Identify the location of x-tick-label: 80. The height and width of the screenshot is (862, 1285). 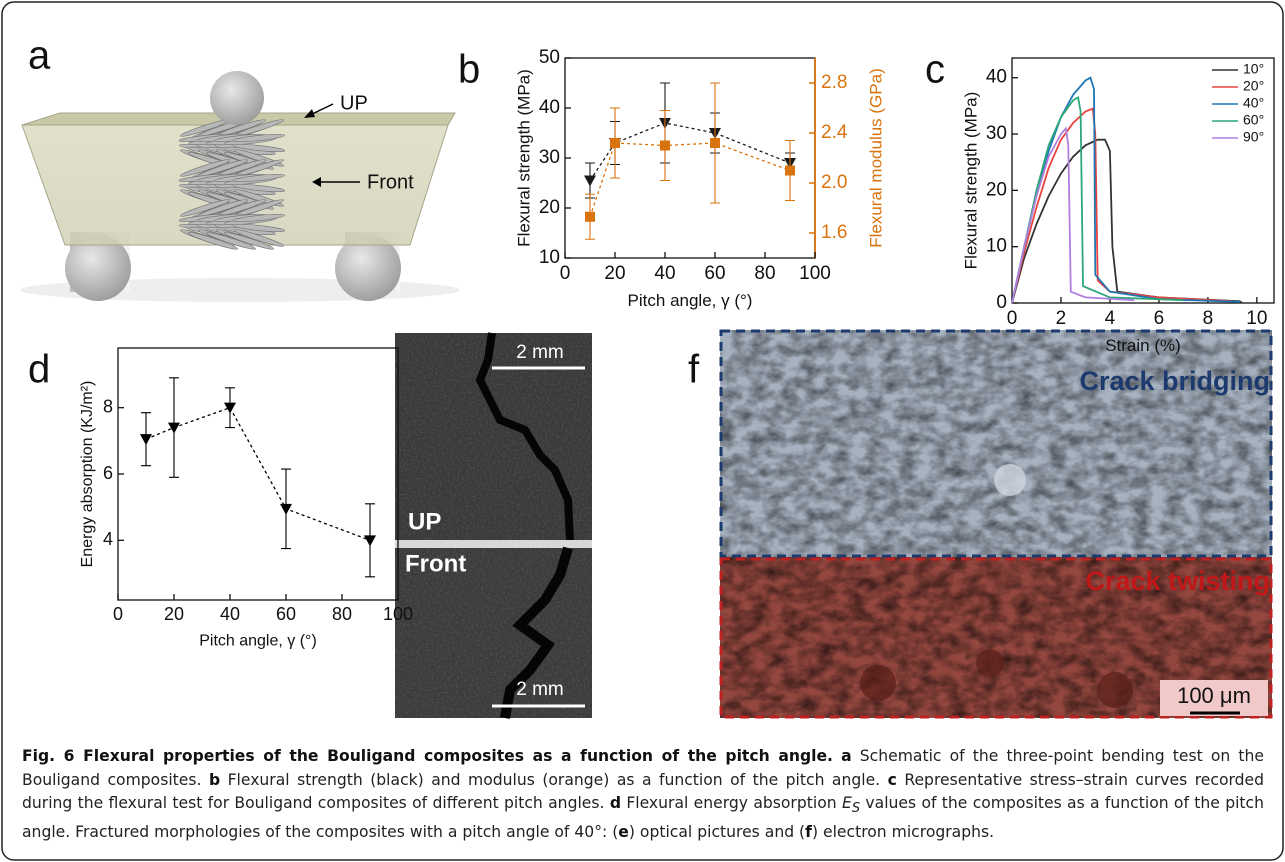
(764, 273).